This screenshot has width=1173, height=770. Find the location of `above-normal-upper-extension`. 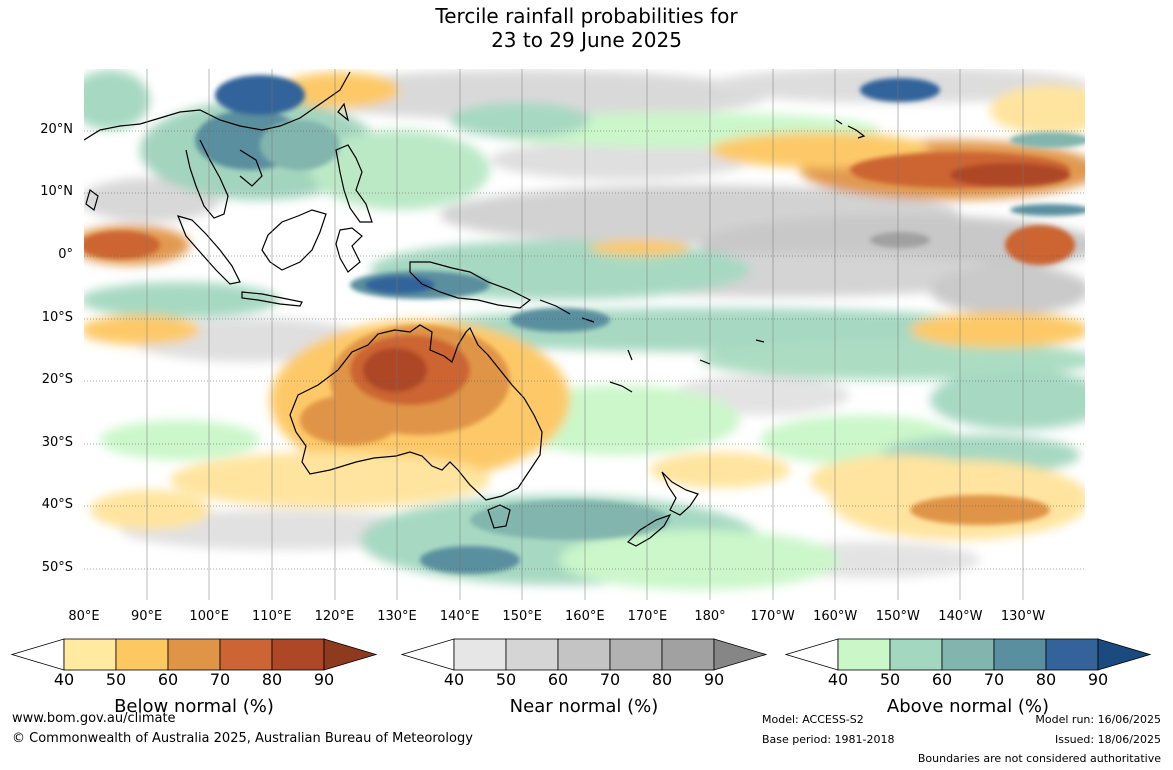

above-normal-upper-extension is located at coordinates (1124, 654).